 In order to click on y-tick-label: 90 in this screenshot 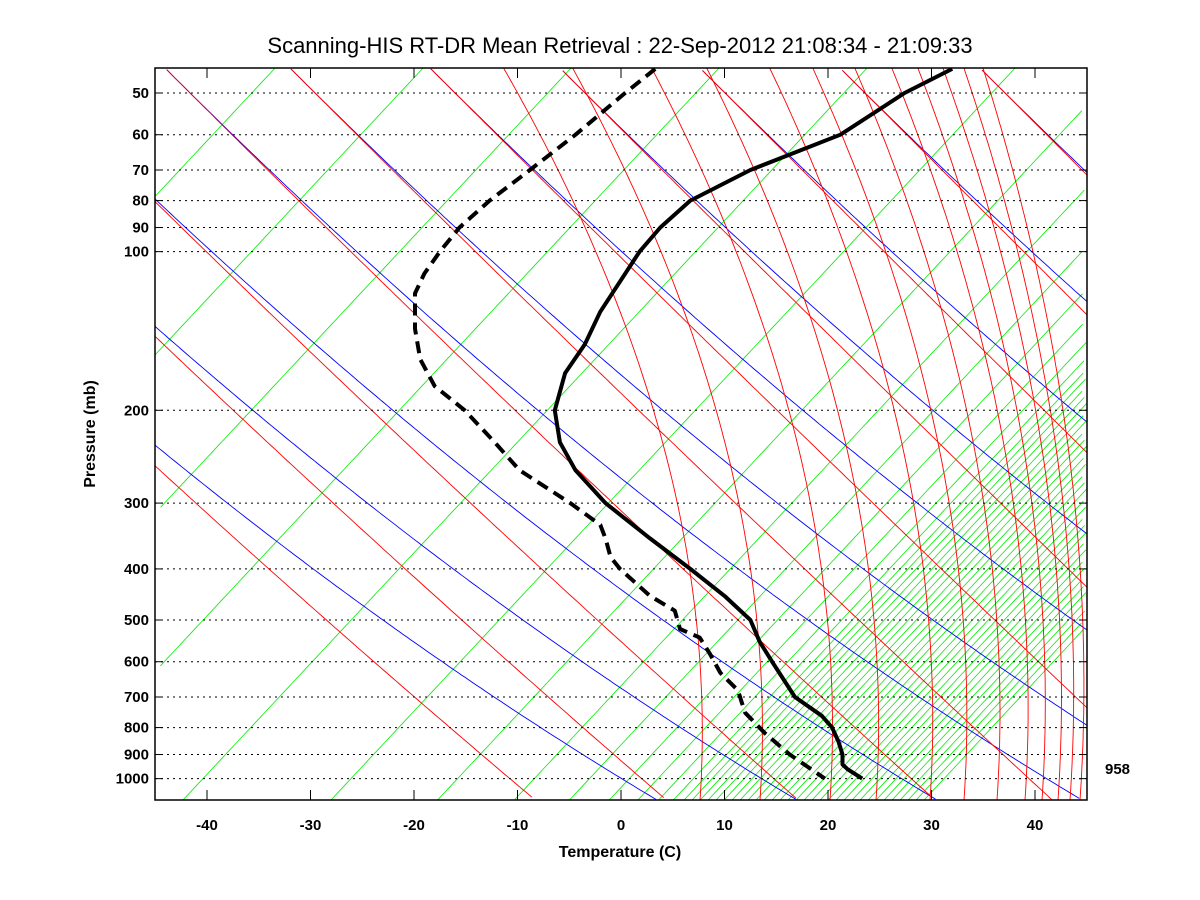, I will do `click(140, 228)`.